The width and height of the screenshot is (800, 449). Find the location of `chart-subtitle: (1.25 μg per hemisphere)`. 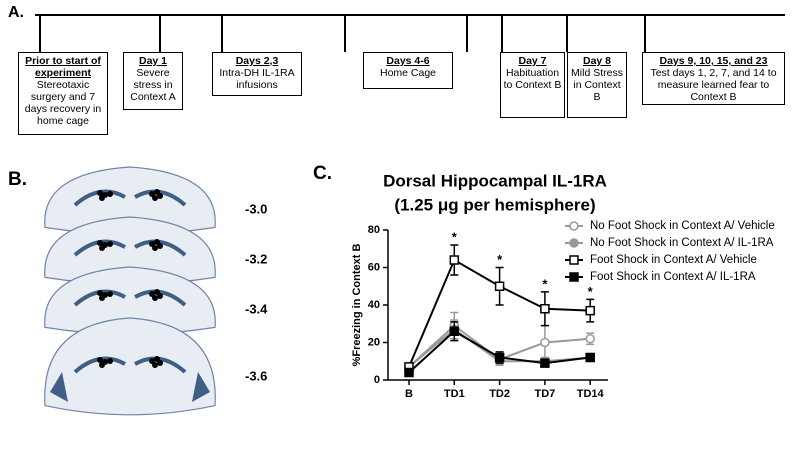

chart-subtitle: (1.25 μg per hemisphere) is located at coordinates (494, 204).